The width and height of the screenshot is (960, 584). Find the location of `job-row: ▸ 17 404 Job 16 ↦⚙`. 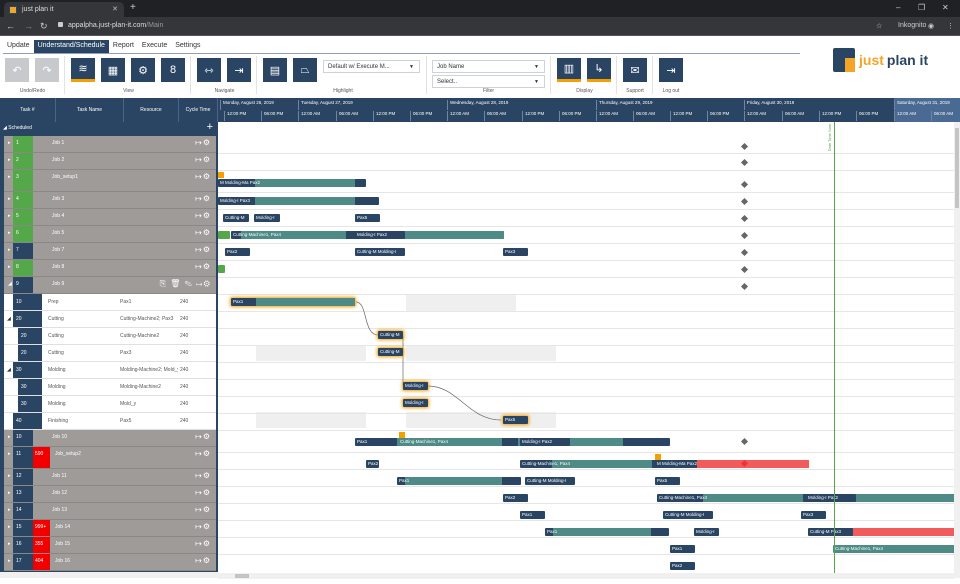

job-row: ▸ 17 404 Job 16 ↦⚙ is located at coordinates (110, 562).